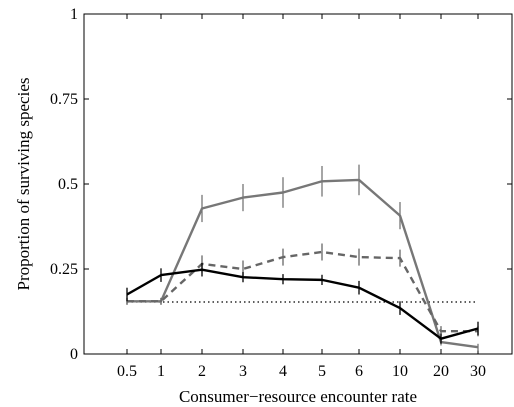 The width and height of the screenshot is (514, 407). What do you see at coordinates (64, 99) in the screenshot?
I see `y-tick-label: 0.75` at bounding box center [64, 99].